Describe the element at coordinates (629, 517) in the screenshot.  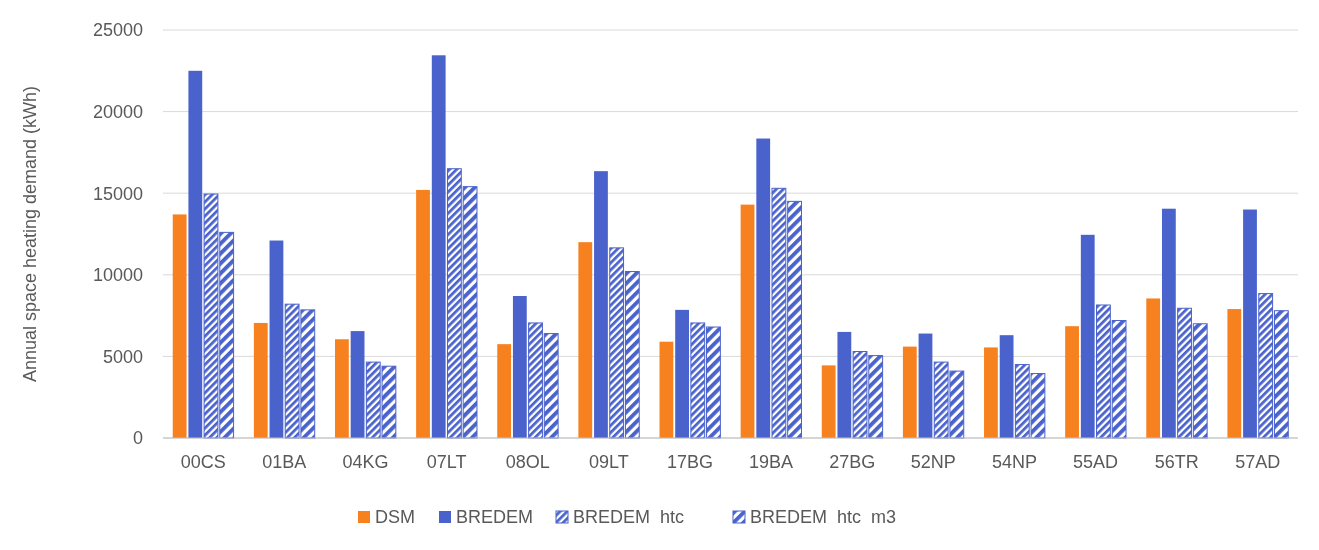
I see `legend-label: BREDEM htc` at that location.